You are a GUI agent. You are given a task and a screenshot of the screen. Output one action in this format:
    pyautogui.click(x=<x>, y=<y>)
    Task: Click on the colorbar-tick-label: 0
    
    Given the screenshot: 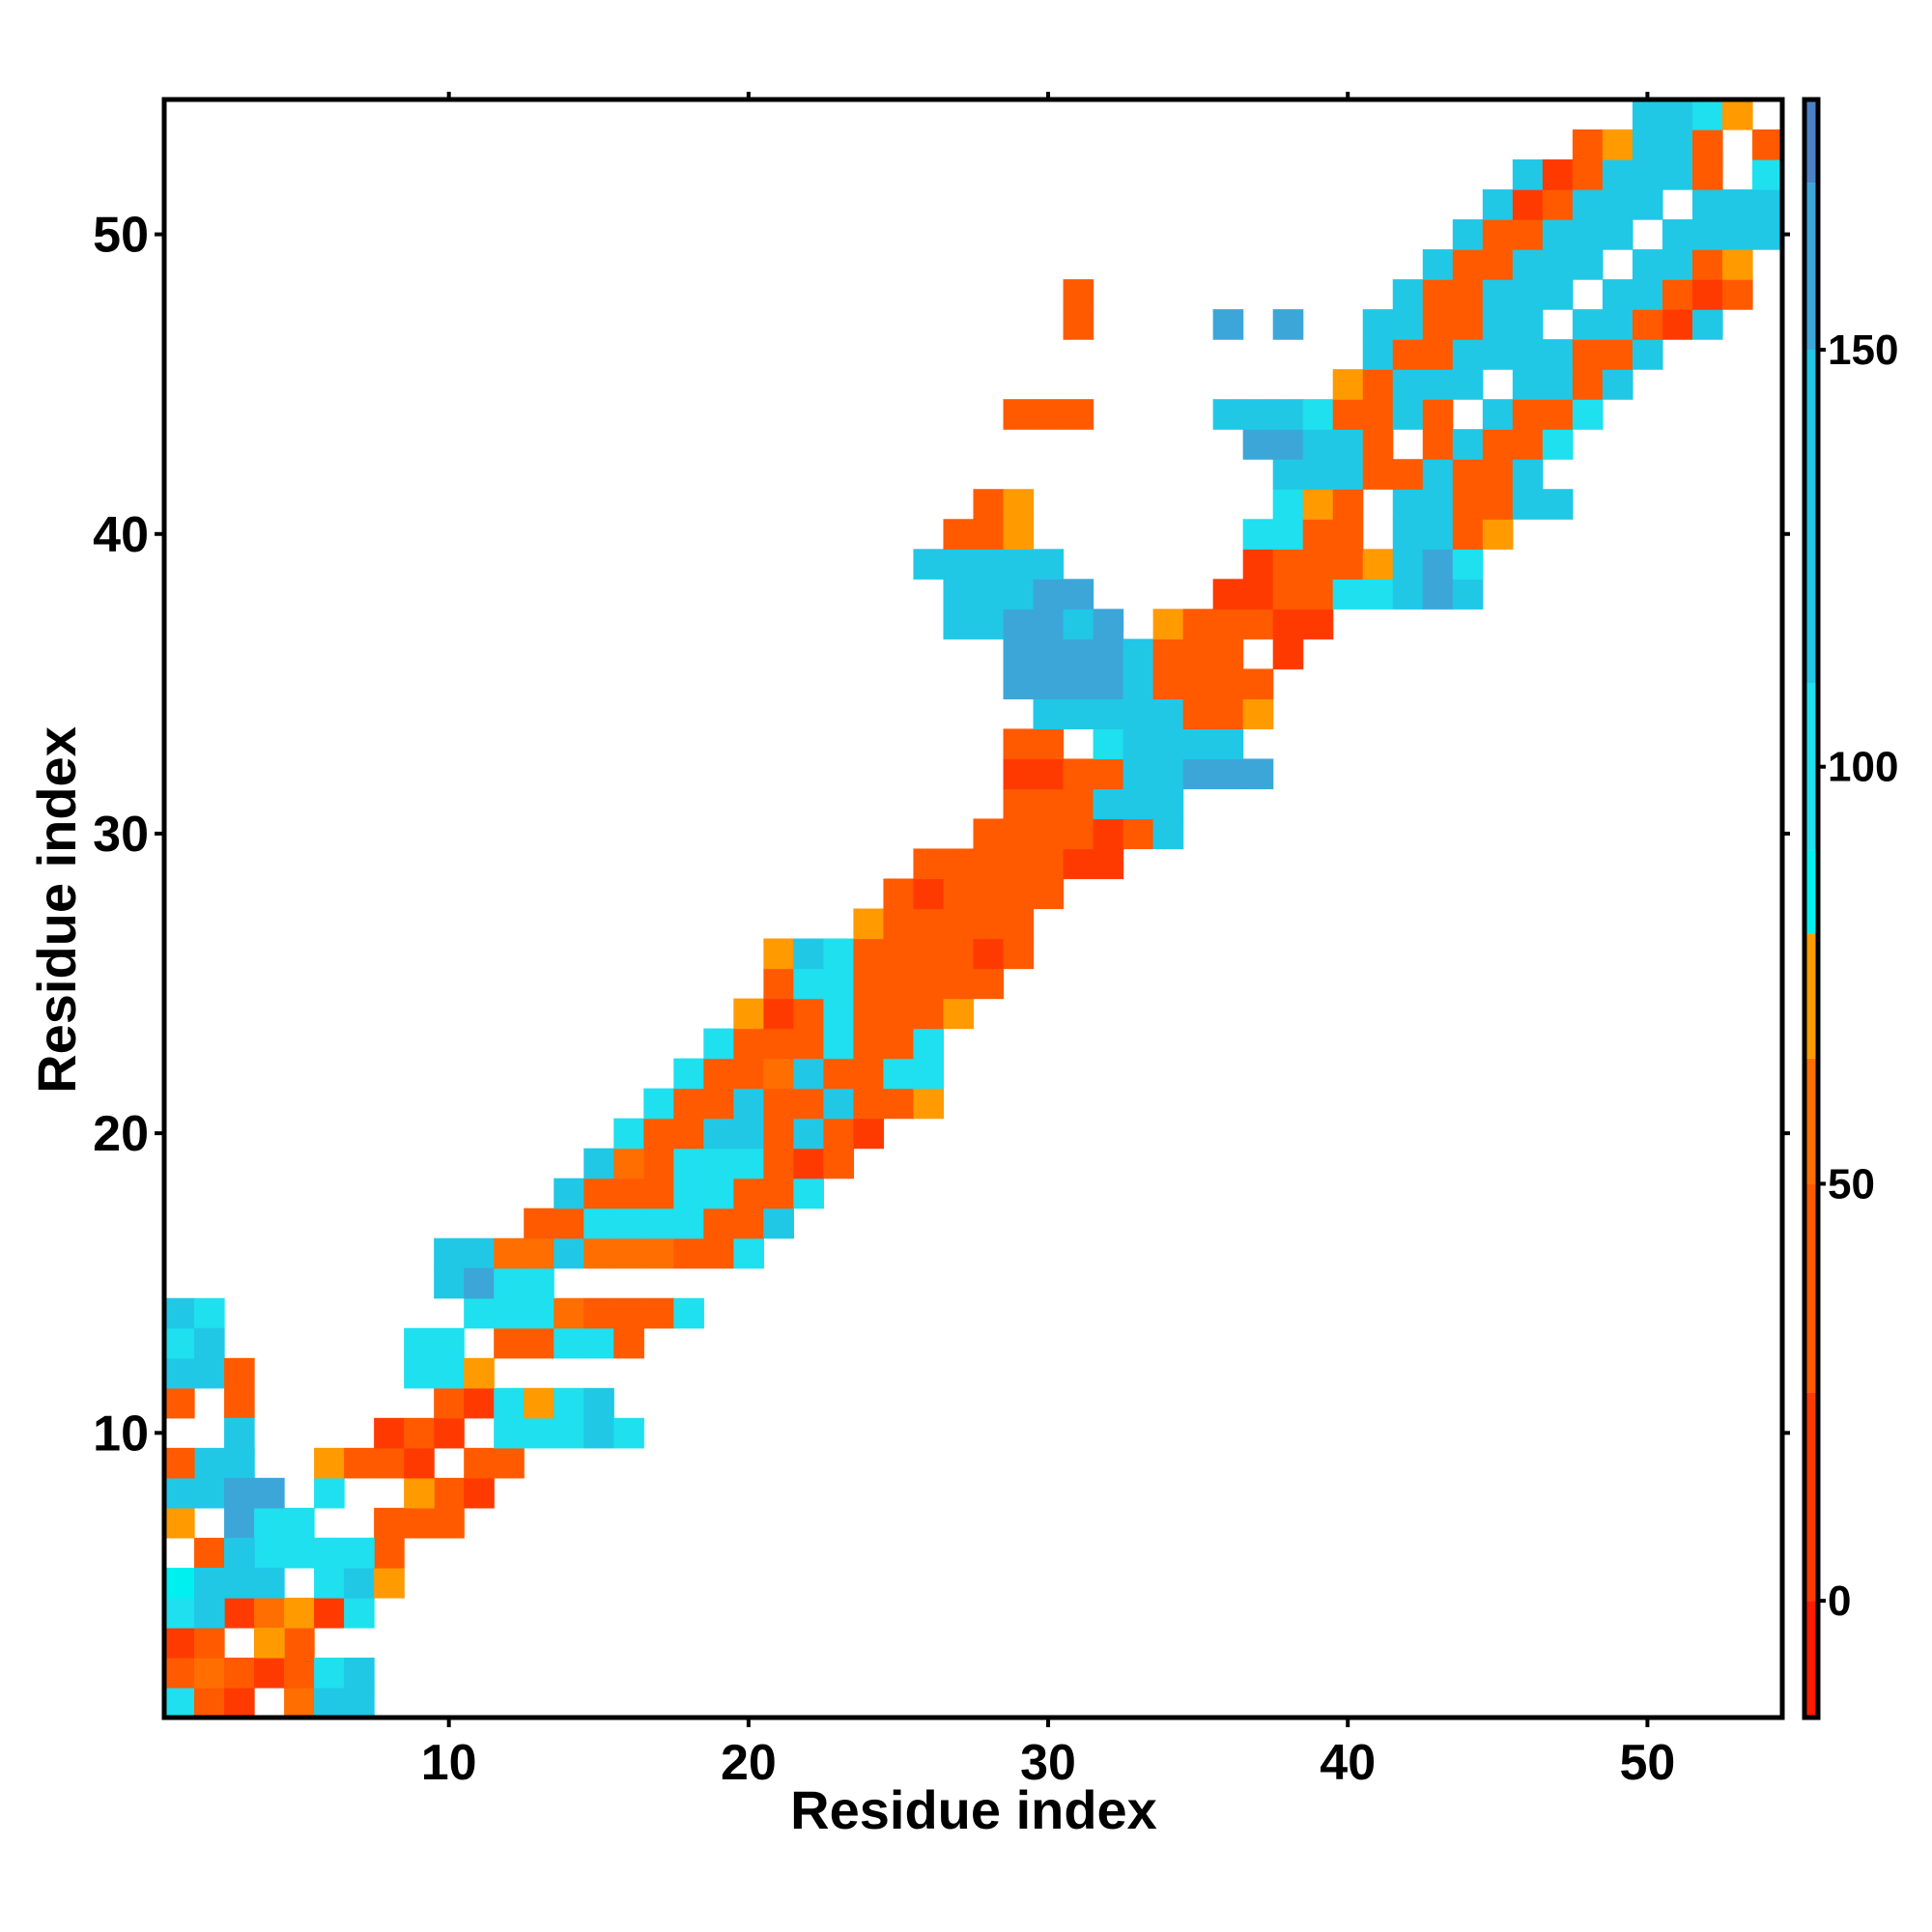 What is the action you would take?
    pyautogui.click(x=1839, y=1601)
    